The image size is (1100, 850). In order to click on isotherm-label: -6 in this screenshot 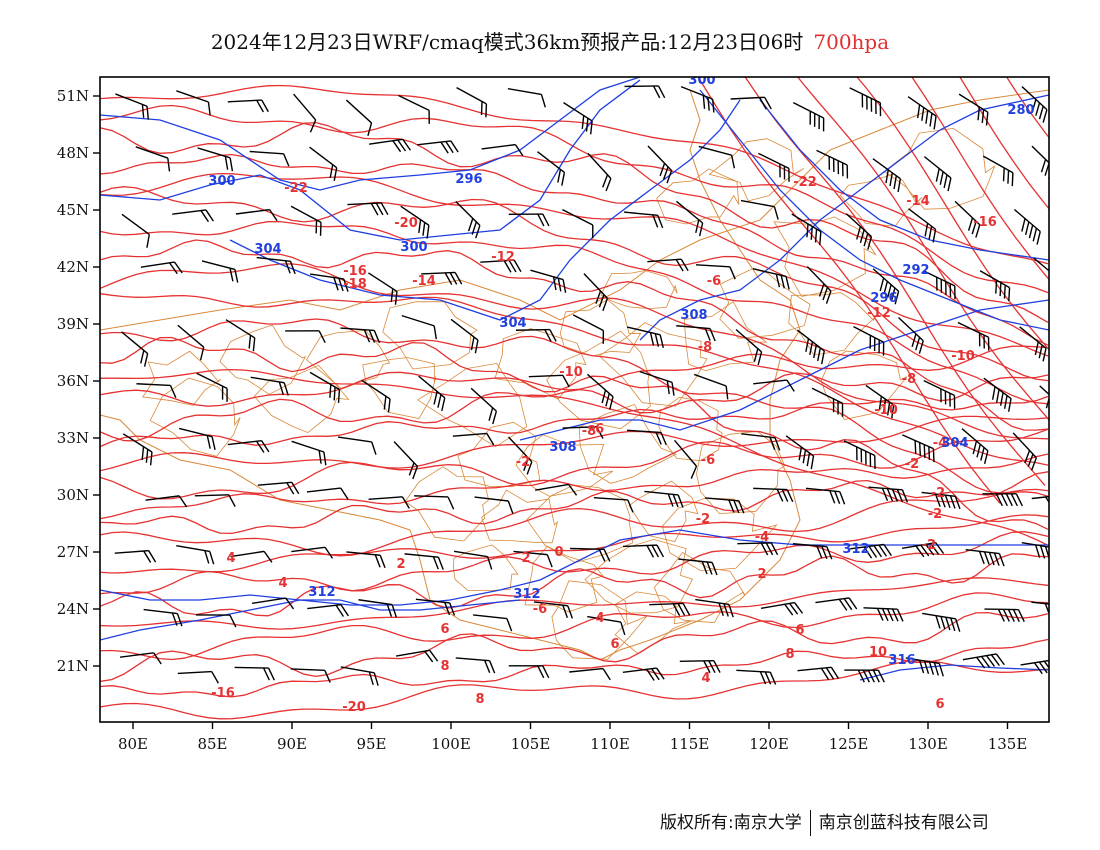, I will do `click(597, 429)`.